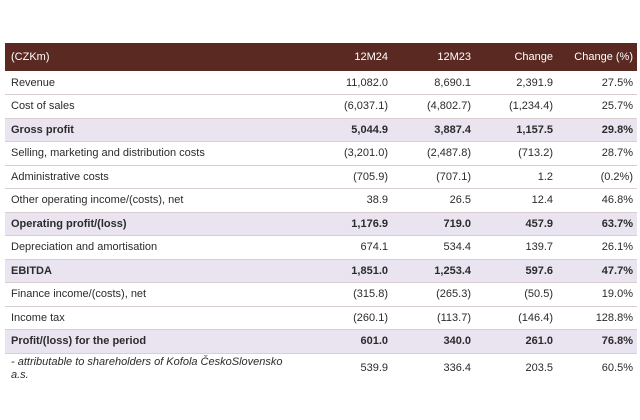 The height and width of the screenshot is (420, 640). I want to click on cell-12m23: 1,253.4, so click(452, 270).